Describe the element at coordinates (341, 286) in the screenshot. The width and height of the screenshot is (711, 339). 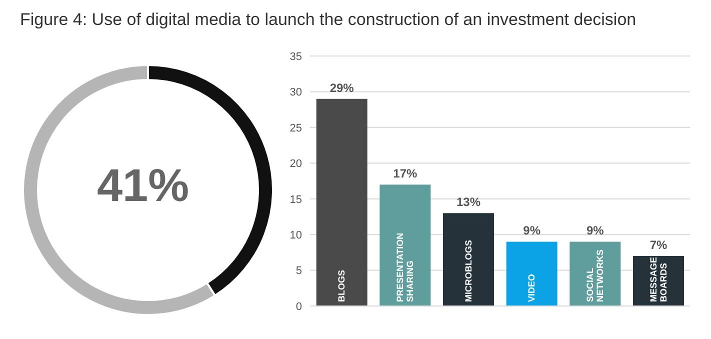
I see `x-tick-label: BLOGS` at that location.